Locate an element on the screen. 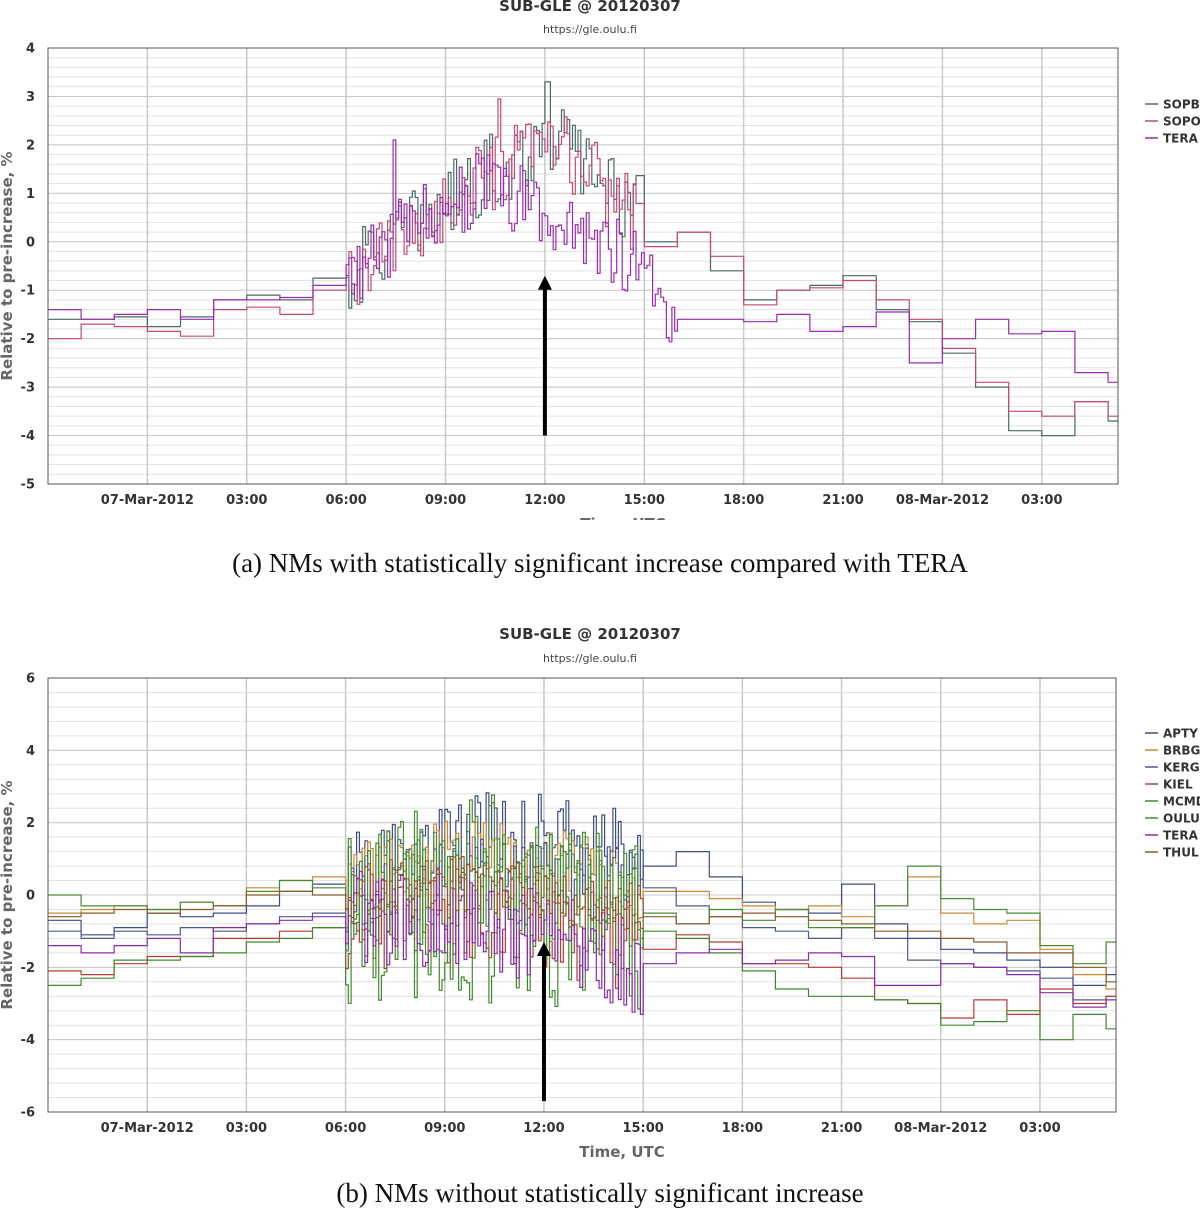  legend-label-sopb: SOPB is located at coordinates (1181, 105).